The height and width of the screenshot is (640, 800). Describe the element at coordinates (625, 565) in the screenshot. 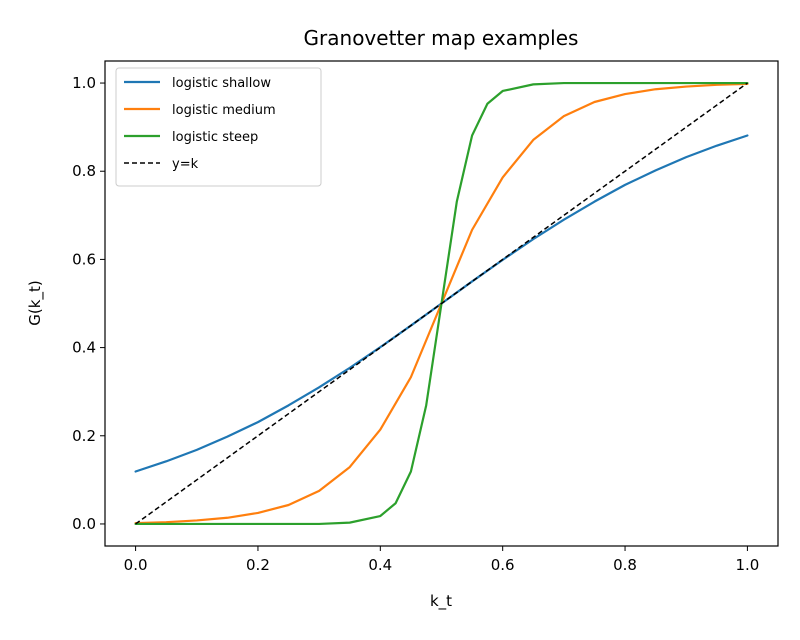

I see `x-tick-label: 0.8` at that location.